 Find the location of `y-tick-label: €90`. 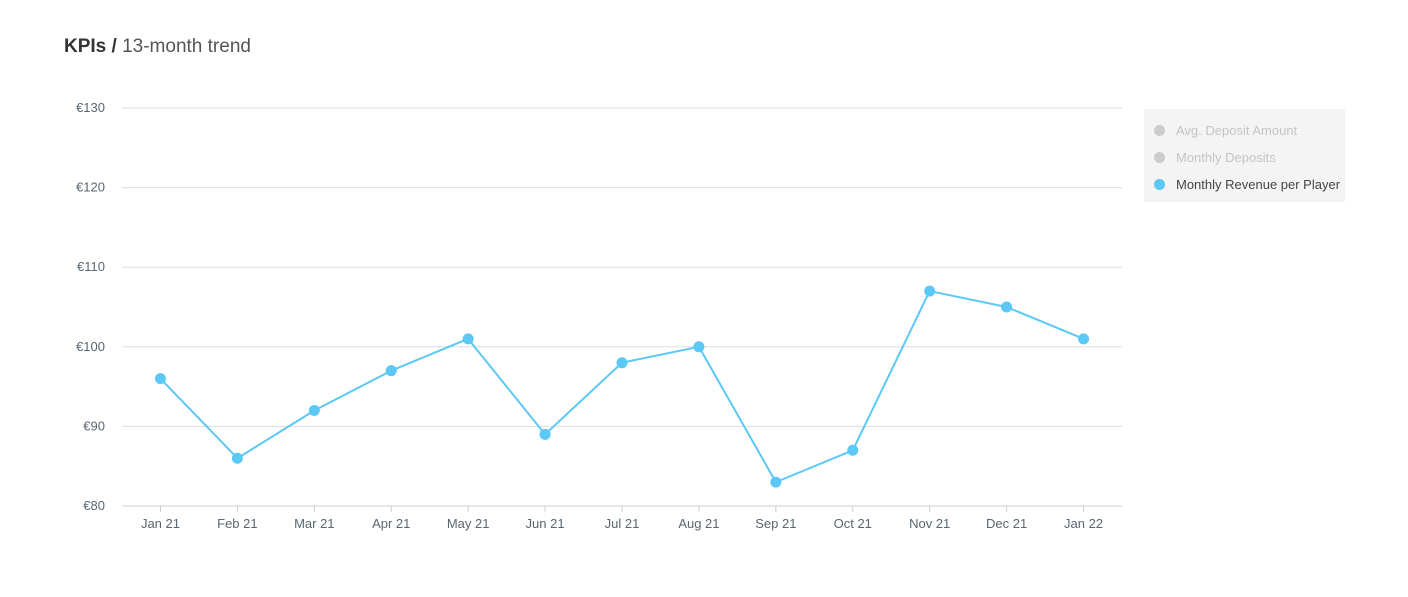

y-tick-label: €90 is located at coordinates (94, 425).